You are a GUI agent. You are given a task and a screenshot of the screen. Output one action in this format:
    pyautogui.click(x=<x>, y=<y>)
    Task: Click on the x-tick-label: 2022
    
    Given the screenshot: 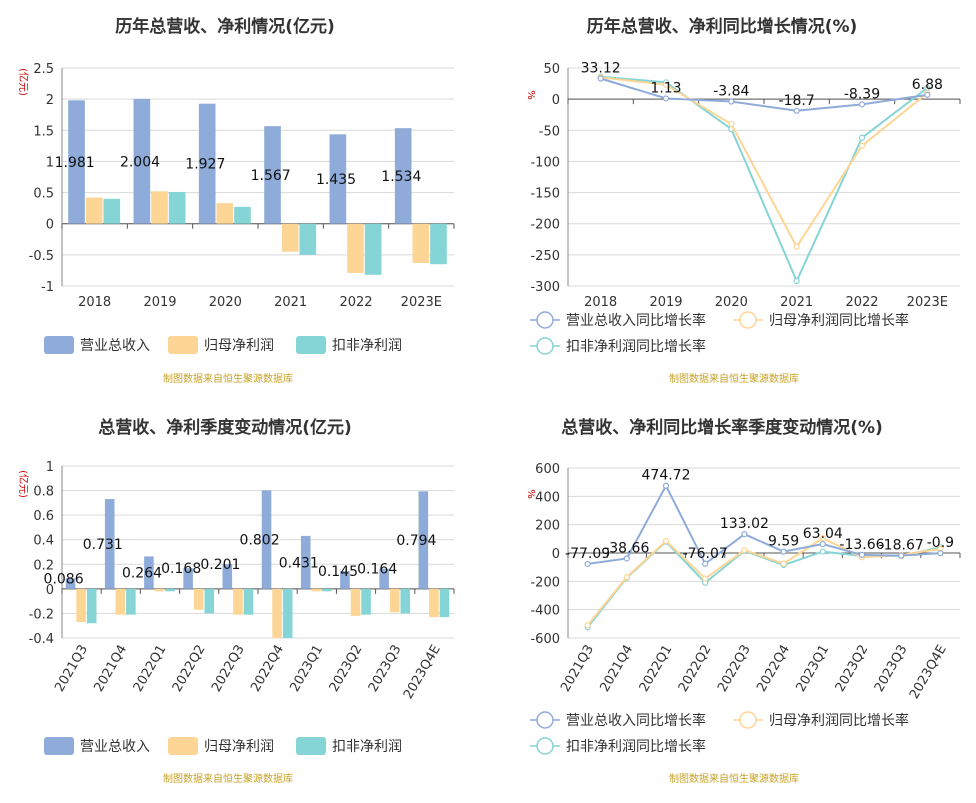 What is the action you would take?
    pyautogui.click(x=861, y=302)
    